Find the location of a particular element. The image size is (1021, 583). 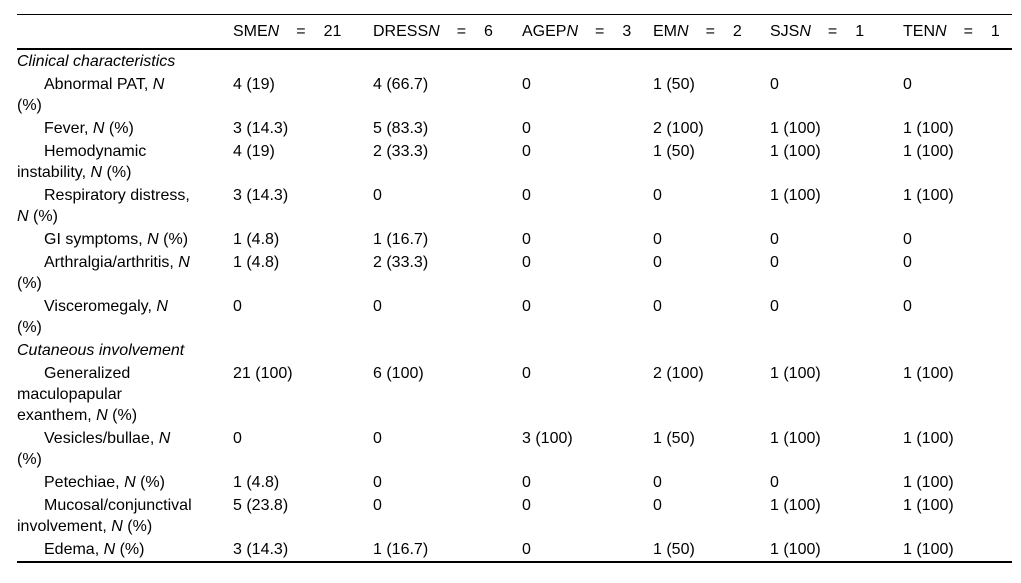

column-count: 1 is located at coordinates (995, 31).